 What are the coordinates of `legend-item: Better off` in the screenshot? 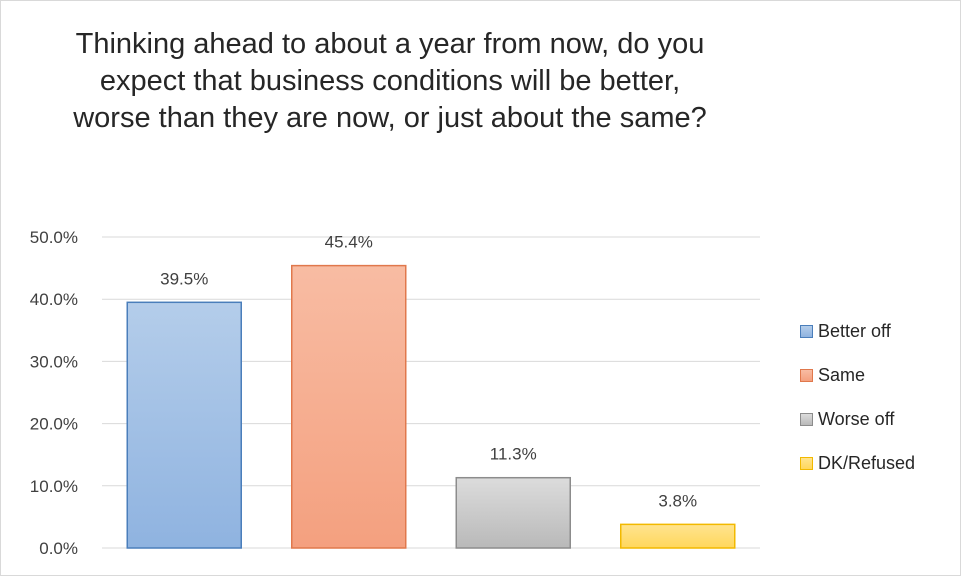 It's located at (857, 331).